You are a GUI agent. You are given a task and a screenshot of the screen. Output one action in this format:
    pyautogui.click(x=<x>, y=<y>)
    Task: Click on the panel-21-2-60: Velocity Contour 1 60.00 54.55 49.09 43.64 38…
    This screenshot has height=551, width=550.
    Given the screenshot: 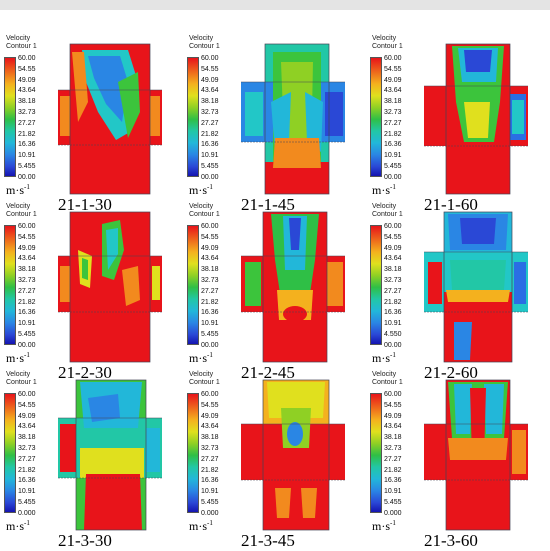 What is the action you would take?
    pyautogui.click(x=457, y=286)
    